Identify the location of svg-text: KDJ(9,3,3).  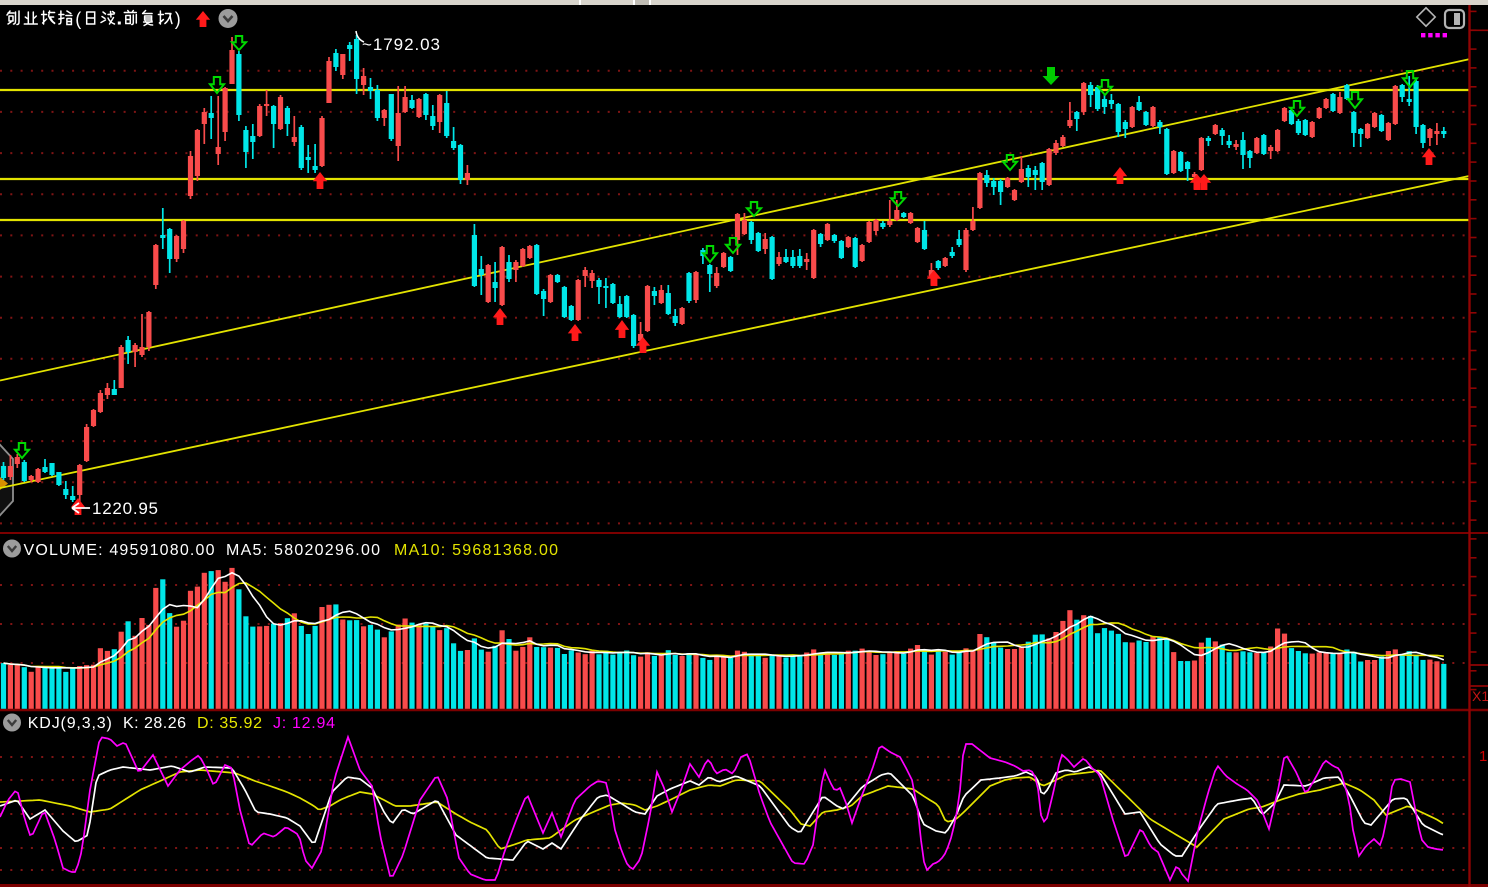
(70, 723).